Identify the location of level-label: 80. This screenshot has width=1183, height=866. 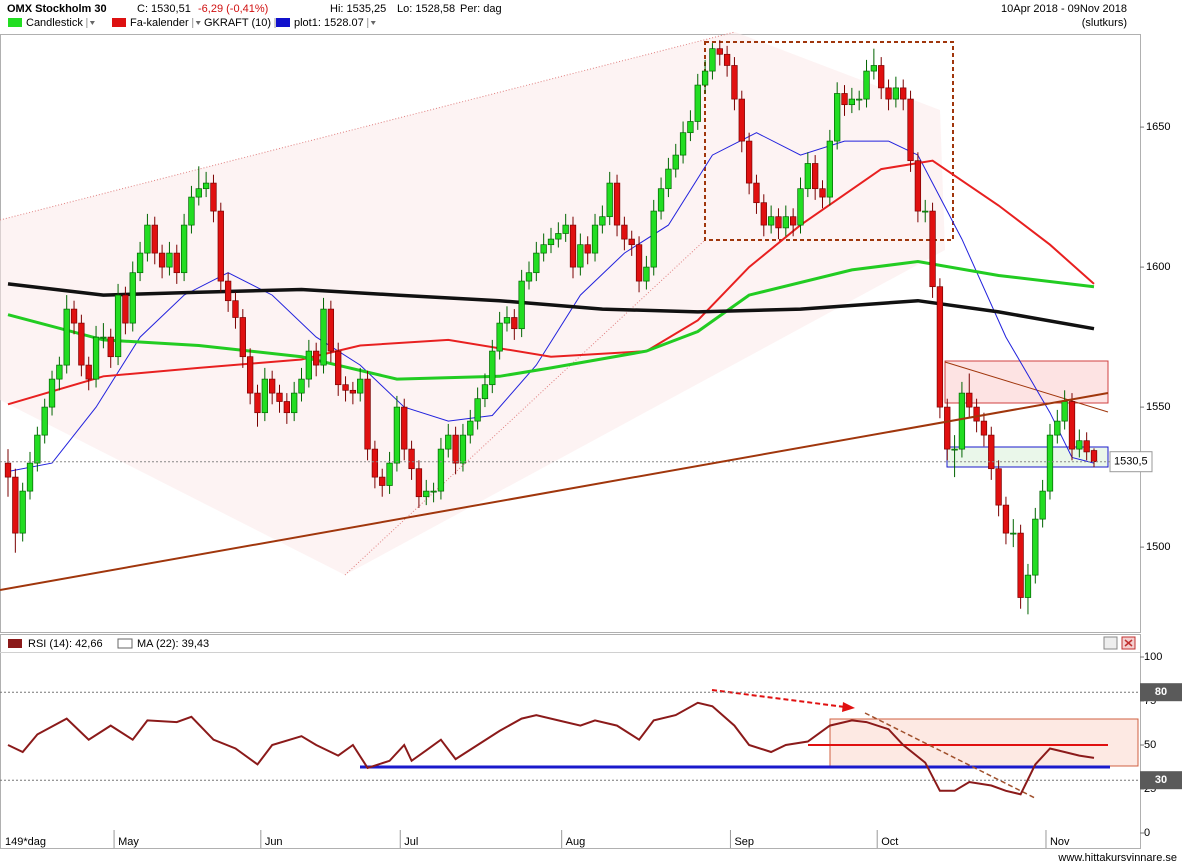
(1161, 692).